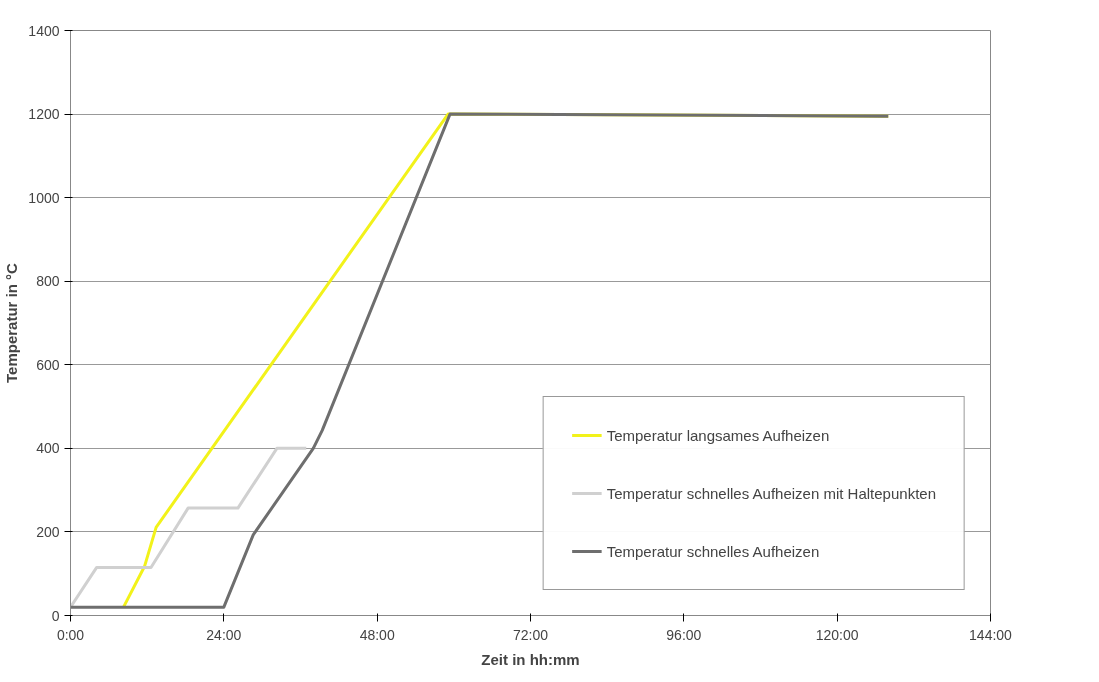  I want to click on y-tick-label: 200, so click(48, 531).